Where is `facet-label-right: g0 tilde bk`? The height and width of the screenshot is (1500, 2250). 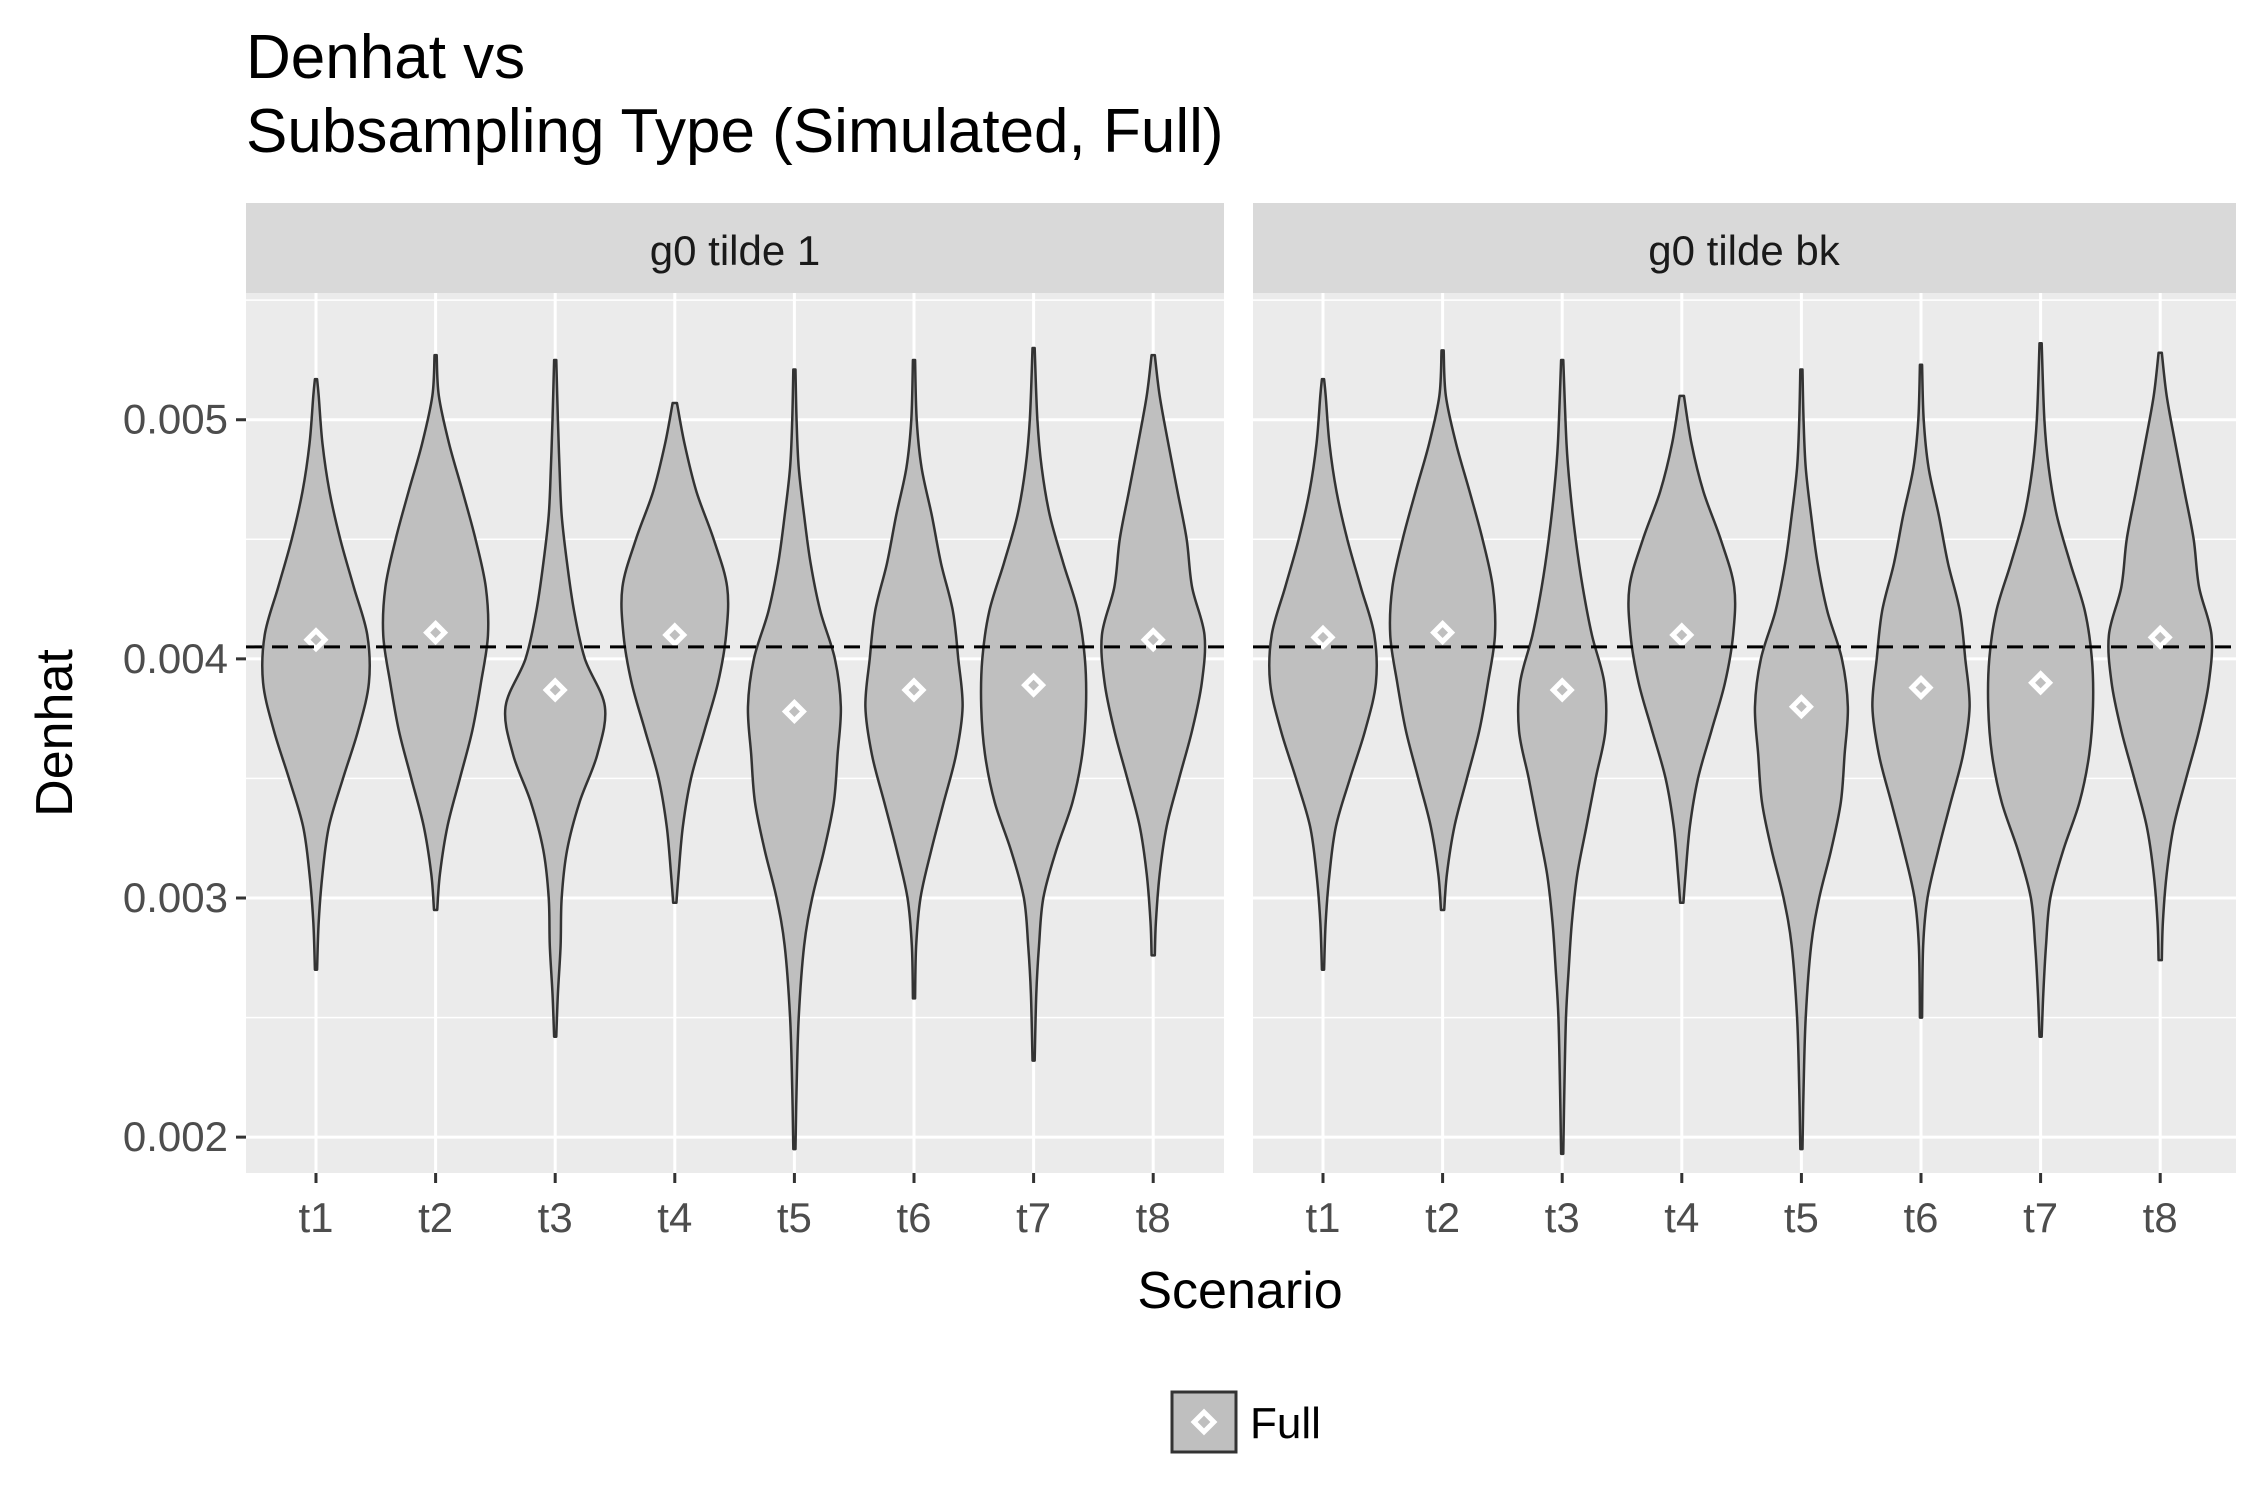 facet-label-right: g0 tilde bk is located at coordinates (1744, 250).